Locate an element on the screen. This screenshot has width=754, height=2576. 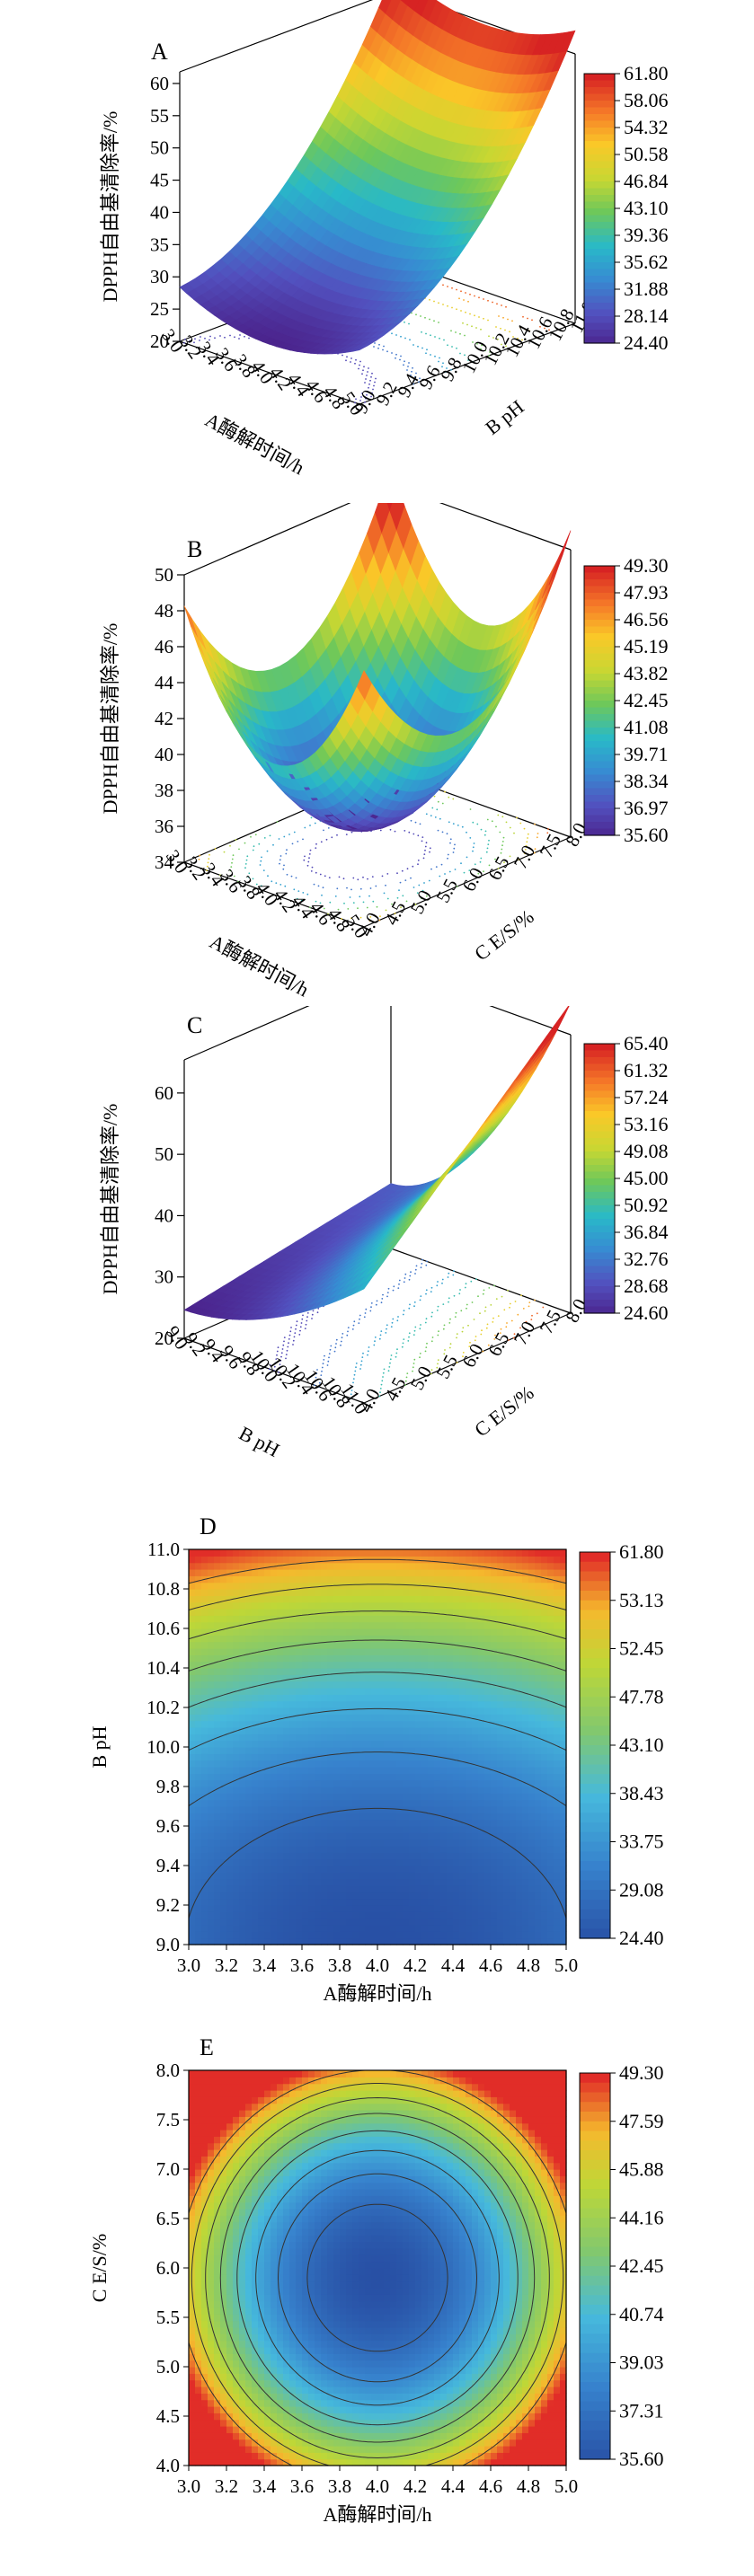
axis-edge is located at coordinates (276, 36).